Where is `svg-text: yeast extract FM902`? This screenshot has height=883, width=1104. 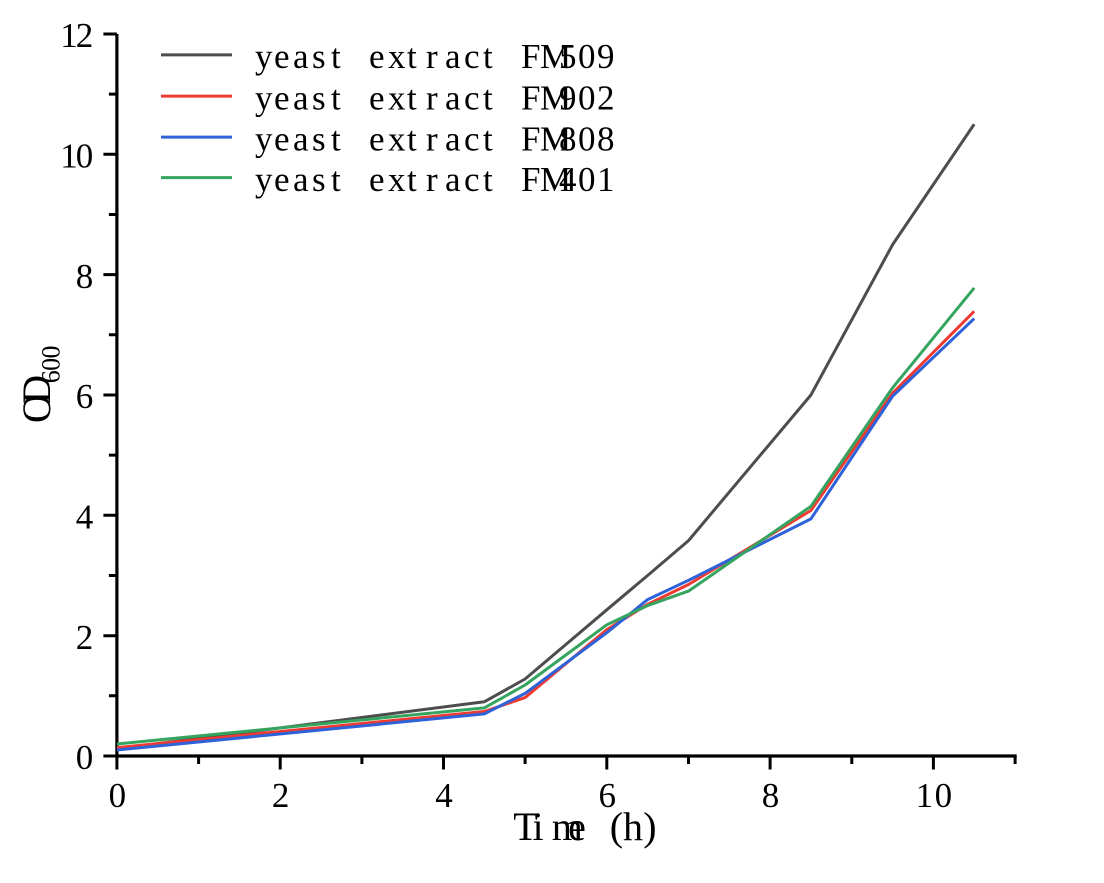 svg-text: yeast extract FM902 is located at coordinates (435, 97).